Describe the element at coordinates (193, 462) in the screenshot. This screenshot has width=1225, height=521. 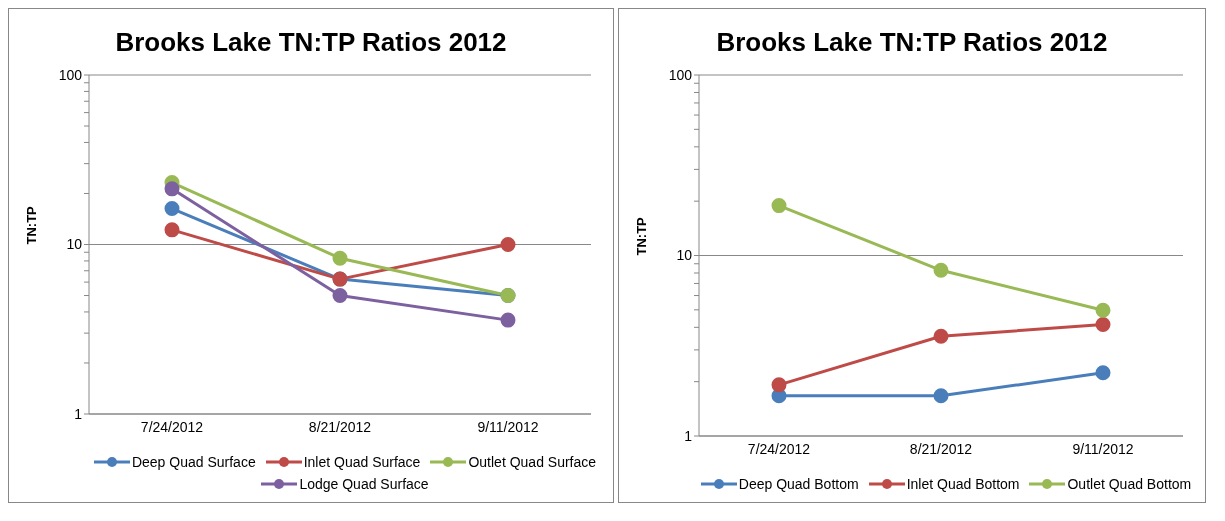
I see `legend-label: Deep Quad Surface` at that location.